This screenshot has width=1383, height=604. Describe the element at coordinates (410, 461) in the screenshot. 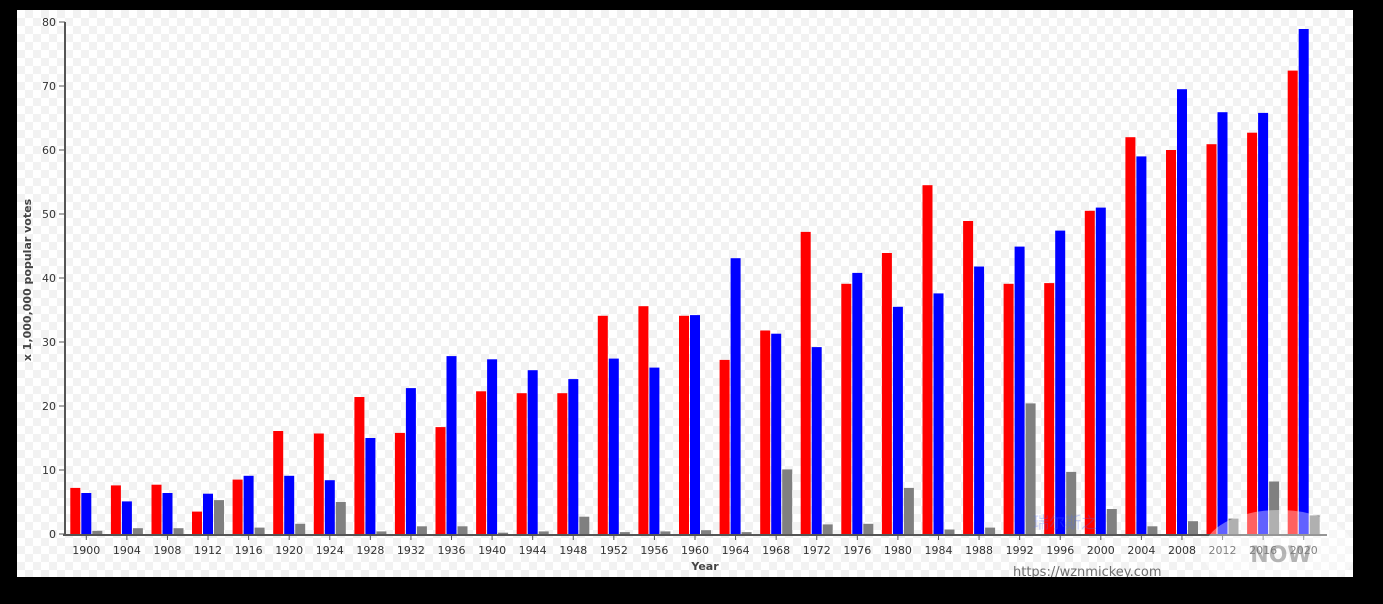

I see `bar-series-b-1932` at that location.